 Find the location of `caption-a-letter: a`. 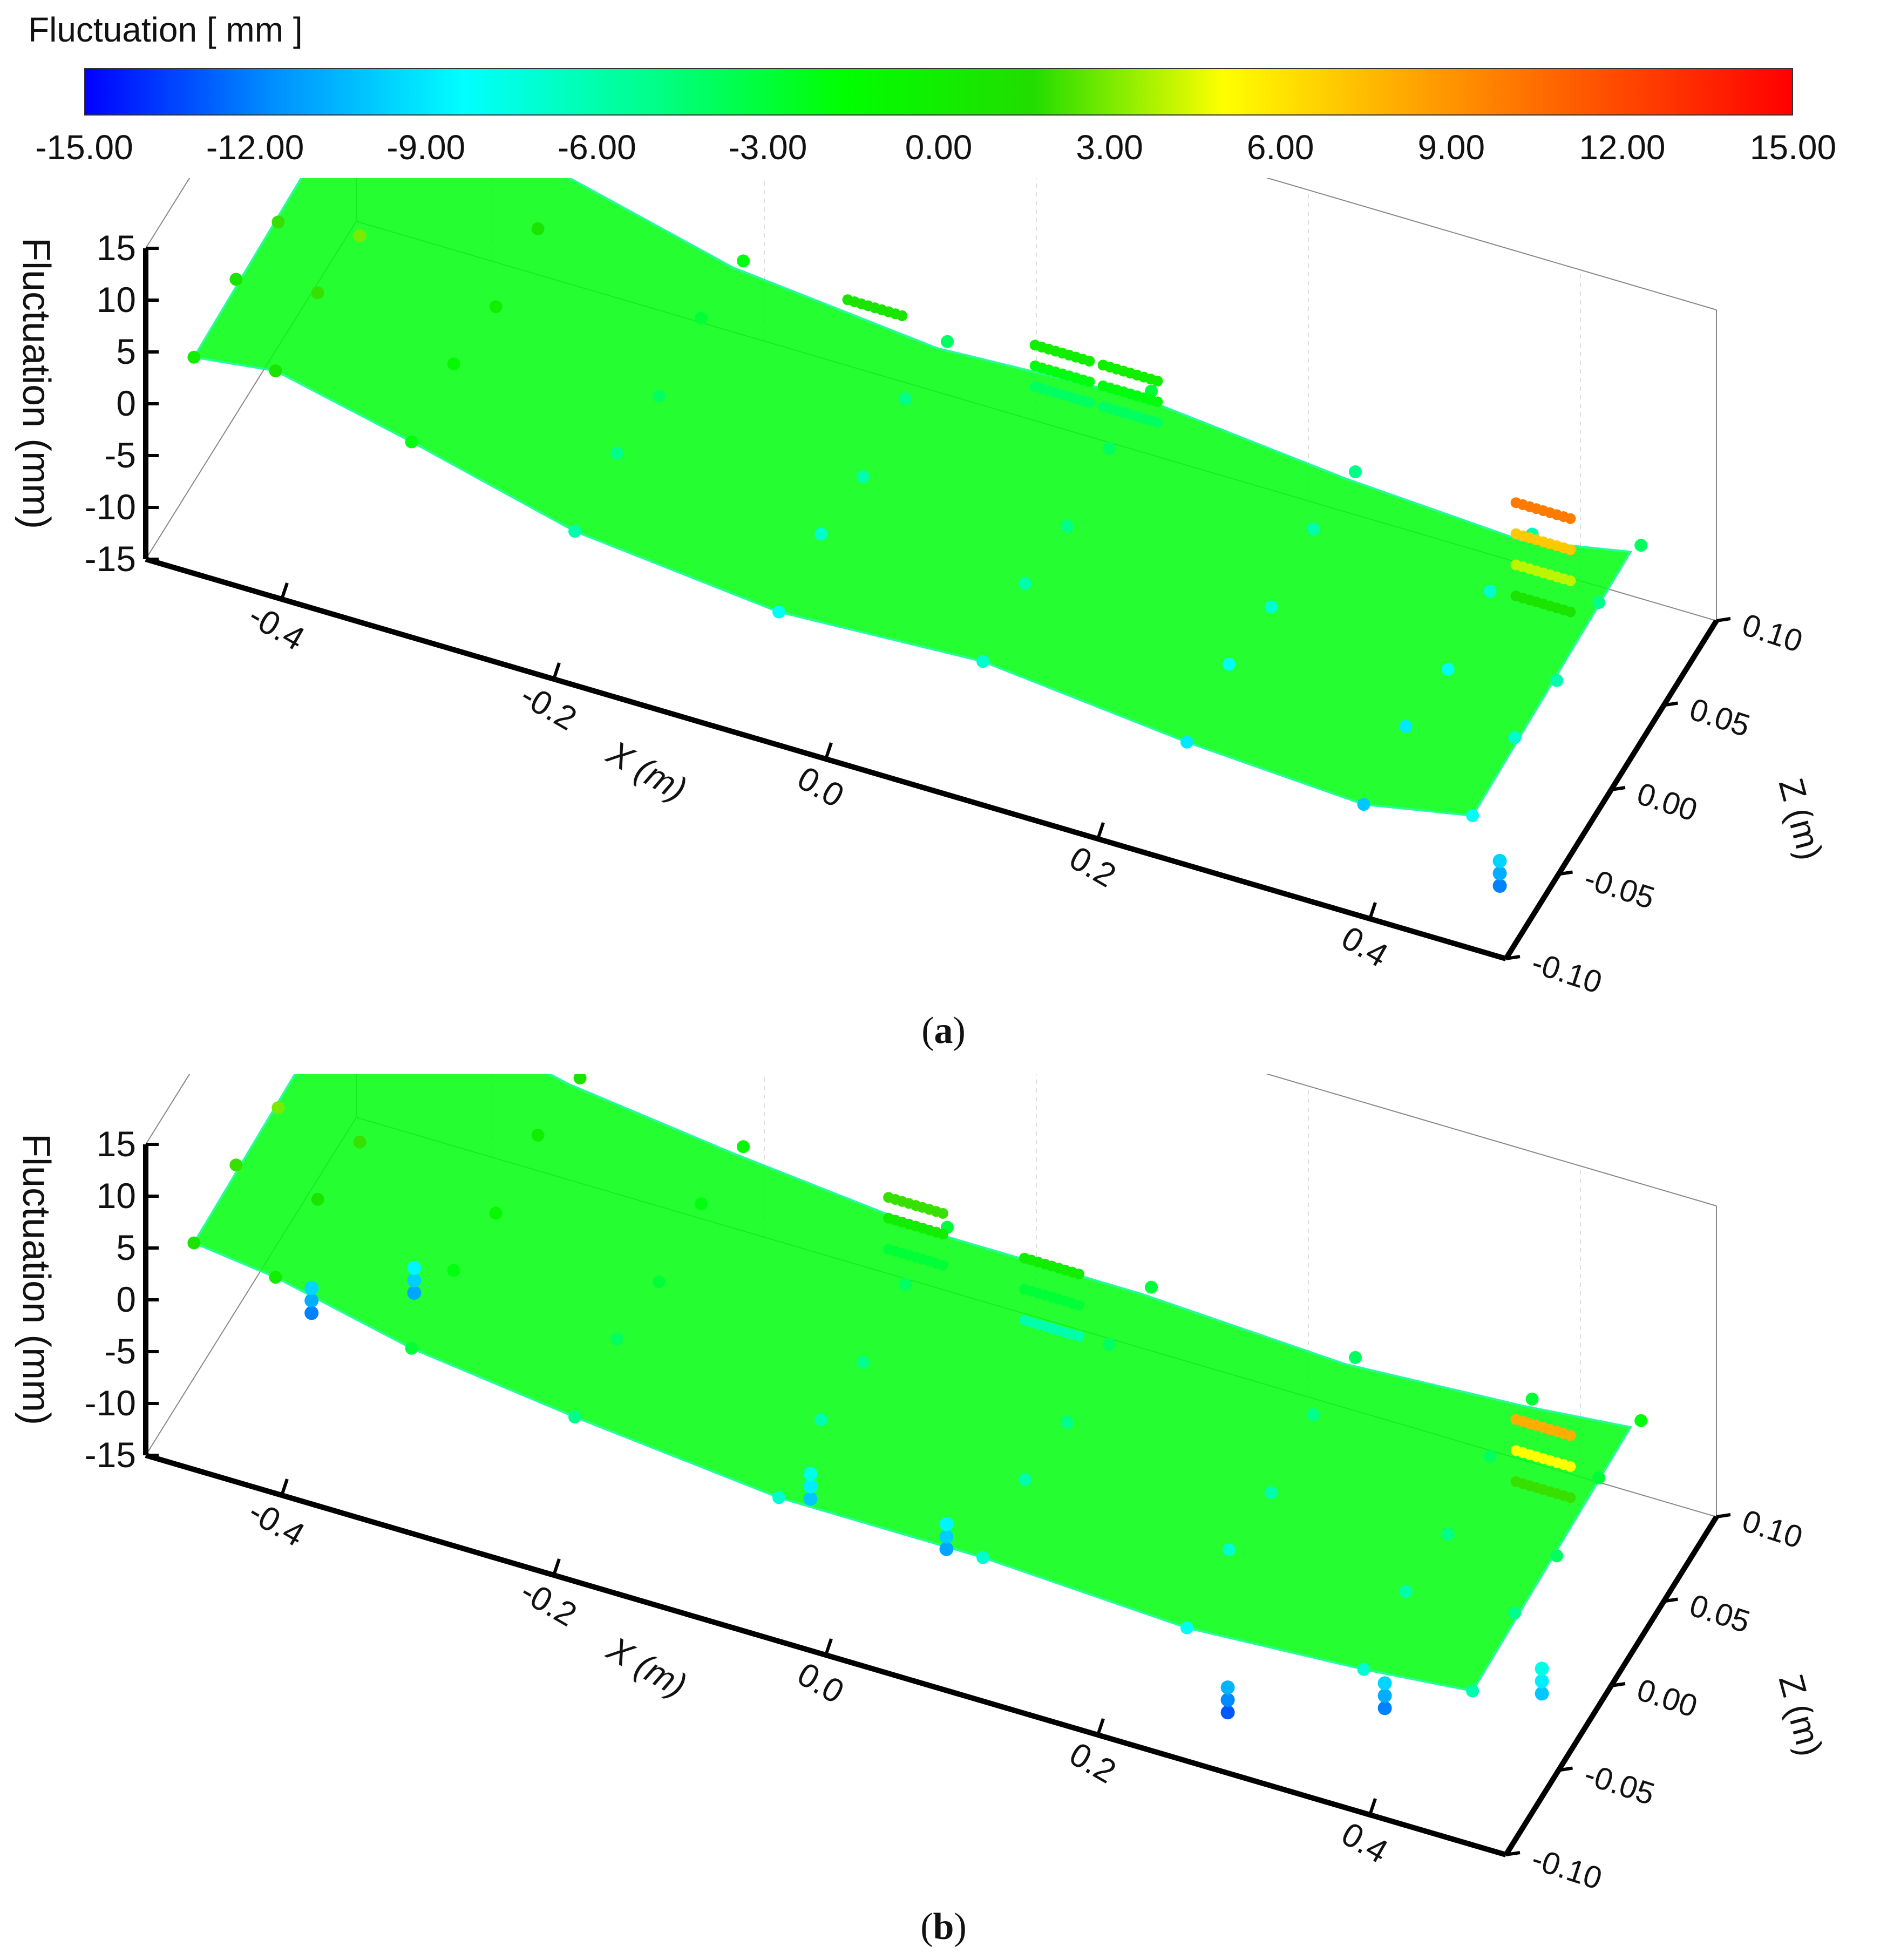

caption-a-letter: a is located at coordinates (943, 1031).